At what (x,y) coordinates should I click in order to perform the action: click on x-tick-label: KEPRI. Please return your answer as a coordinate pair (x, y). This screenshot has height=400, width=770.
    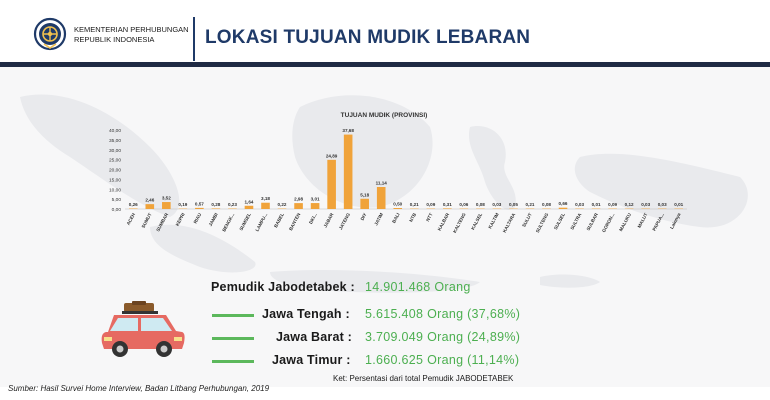
    Looking at the image, I should click on (180, 219).